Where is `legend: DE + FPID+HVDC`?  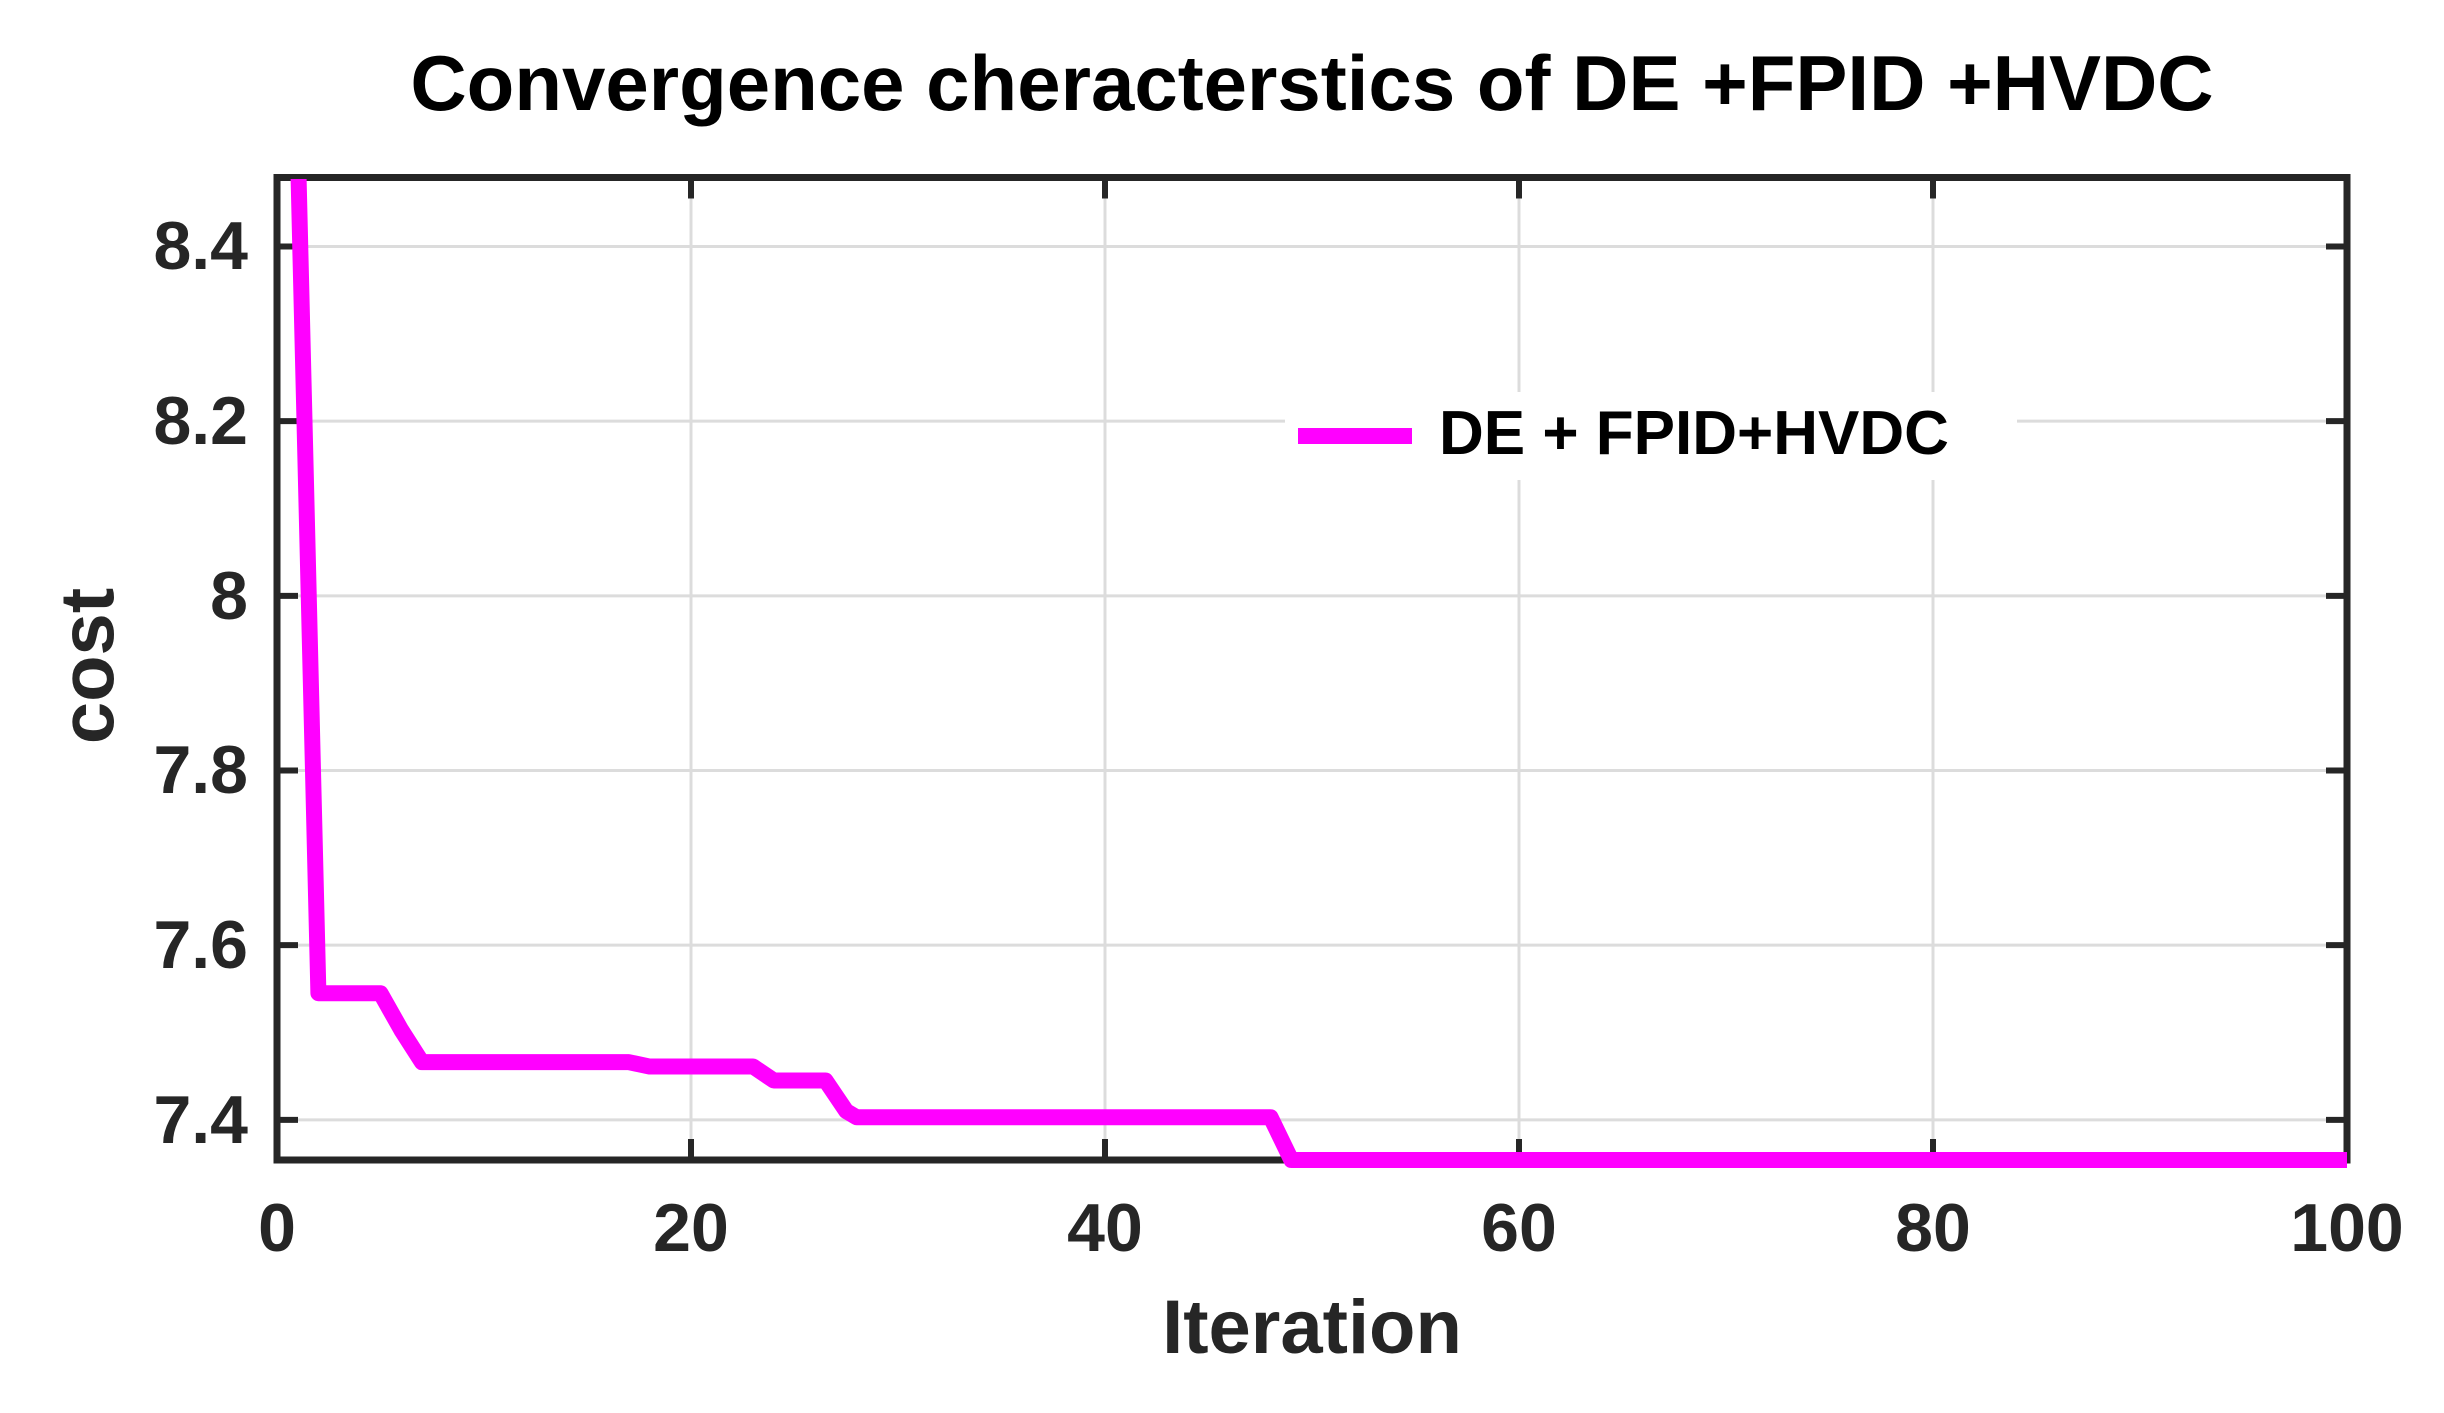
legend: DE + FPID+HVDC is located at coordinates (1651, 436).